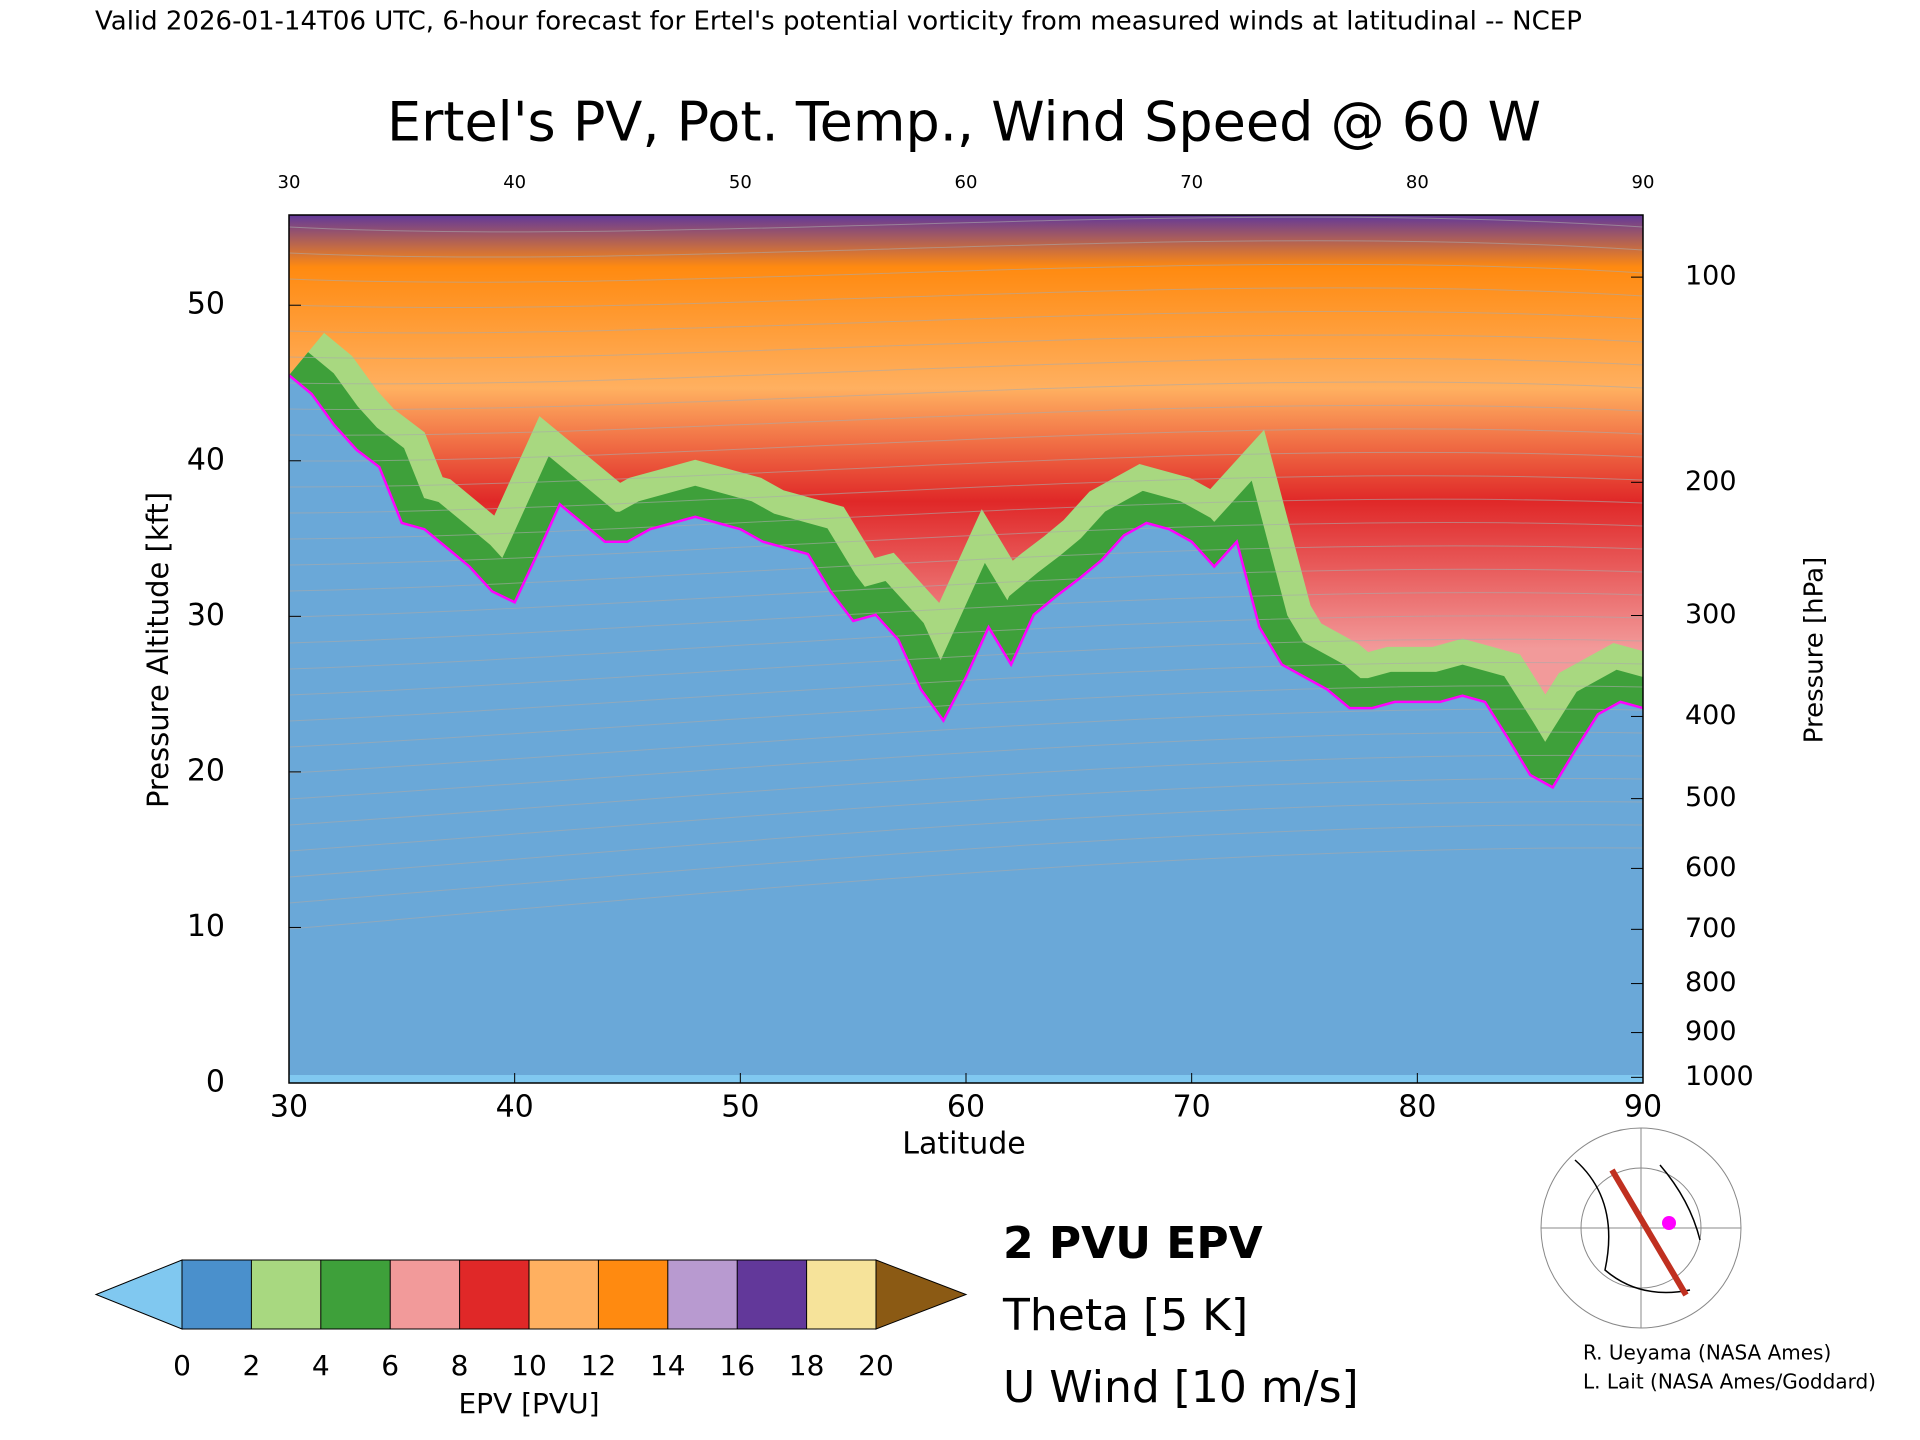 This screenshot has height=1440, width=1920. What do you see at coordinates (740, 182) in the screenshot?
I see `x-top-tick-label: 50` at bounding box center [740, 182].